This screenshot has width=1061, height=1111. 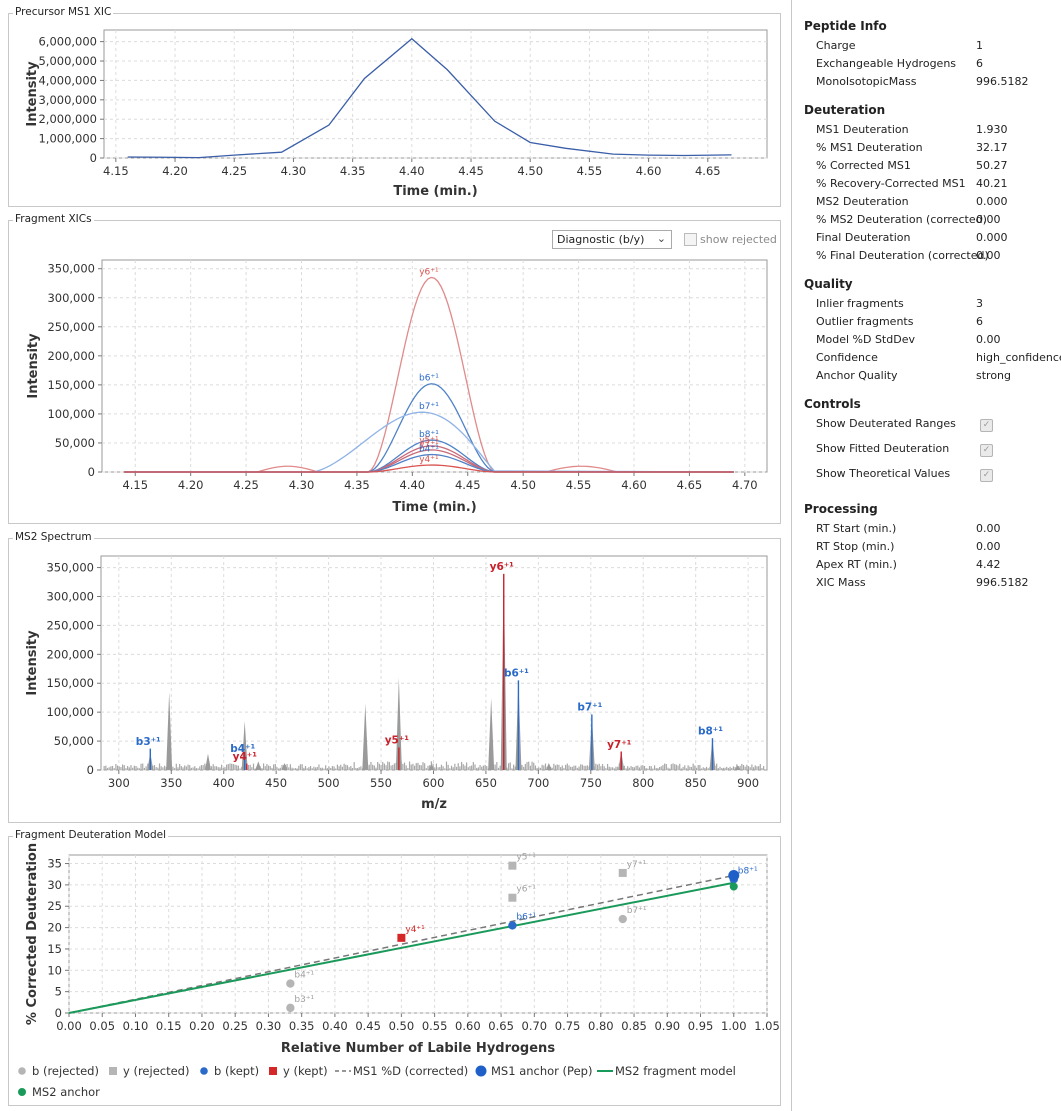 I want to click on y-axis-label: % Corrected Deuteration, so click(x=32, y=934).